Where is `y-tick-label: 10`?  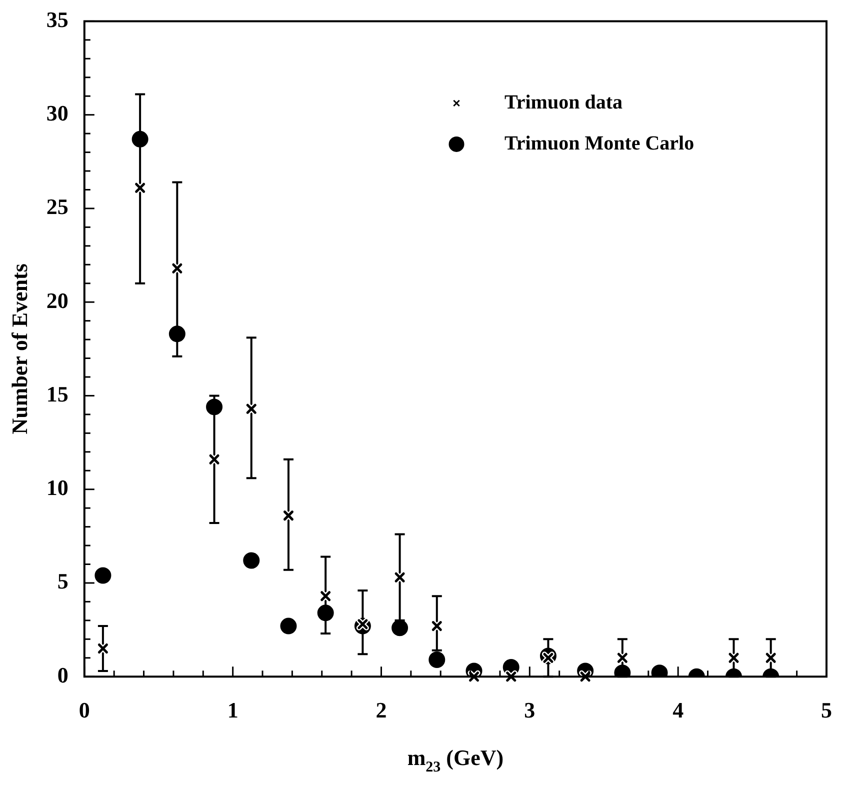 y-tick-label: 10 is located at coordinates (57, 487).